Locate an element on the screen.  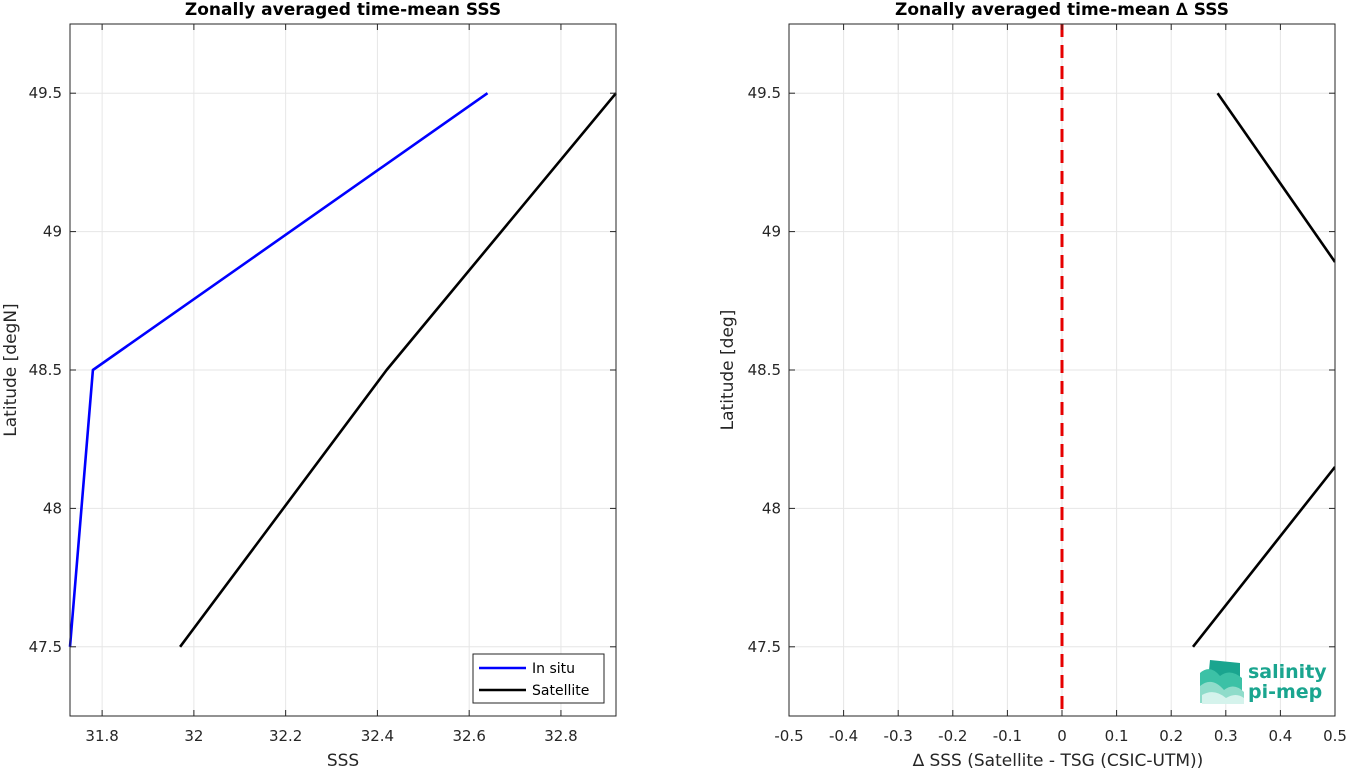
right-chart-title: Zonally averaged time-mean ∆ SSS is located at coordinates (1062, 10).